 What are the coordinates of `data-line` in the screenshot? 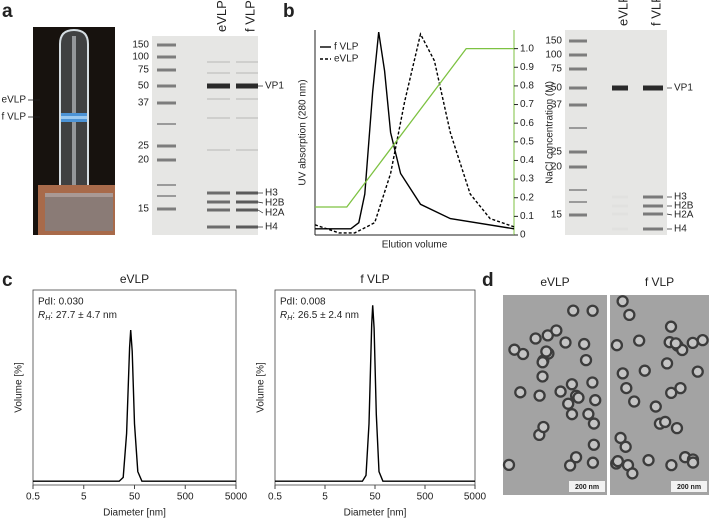 It's located at (134, 406).